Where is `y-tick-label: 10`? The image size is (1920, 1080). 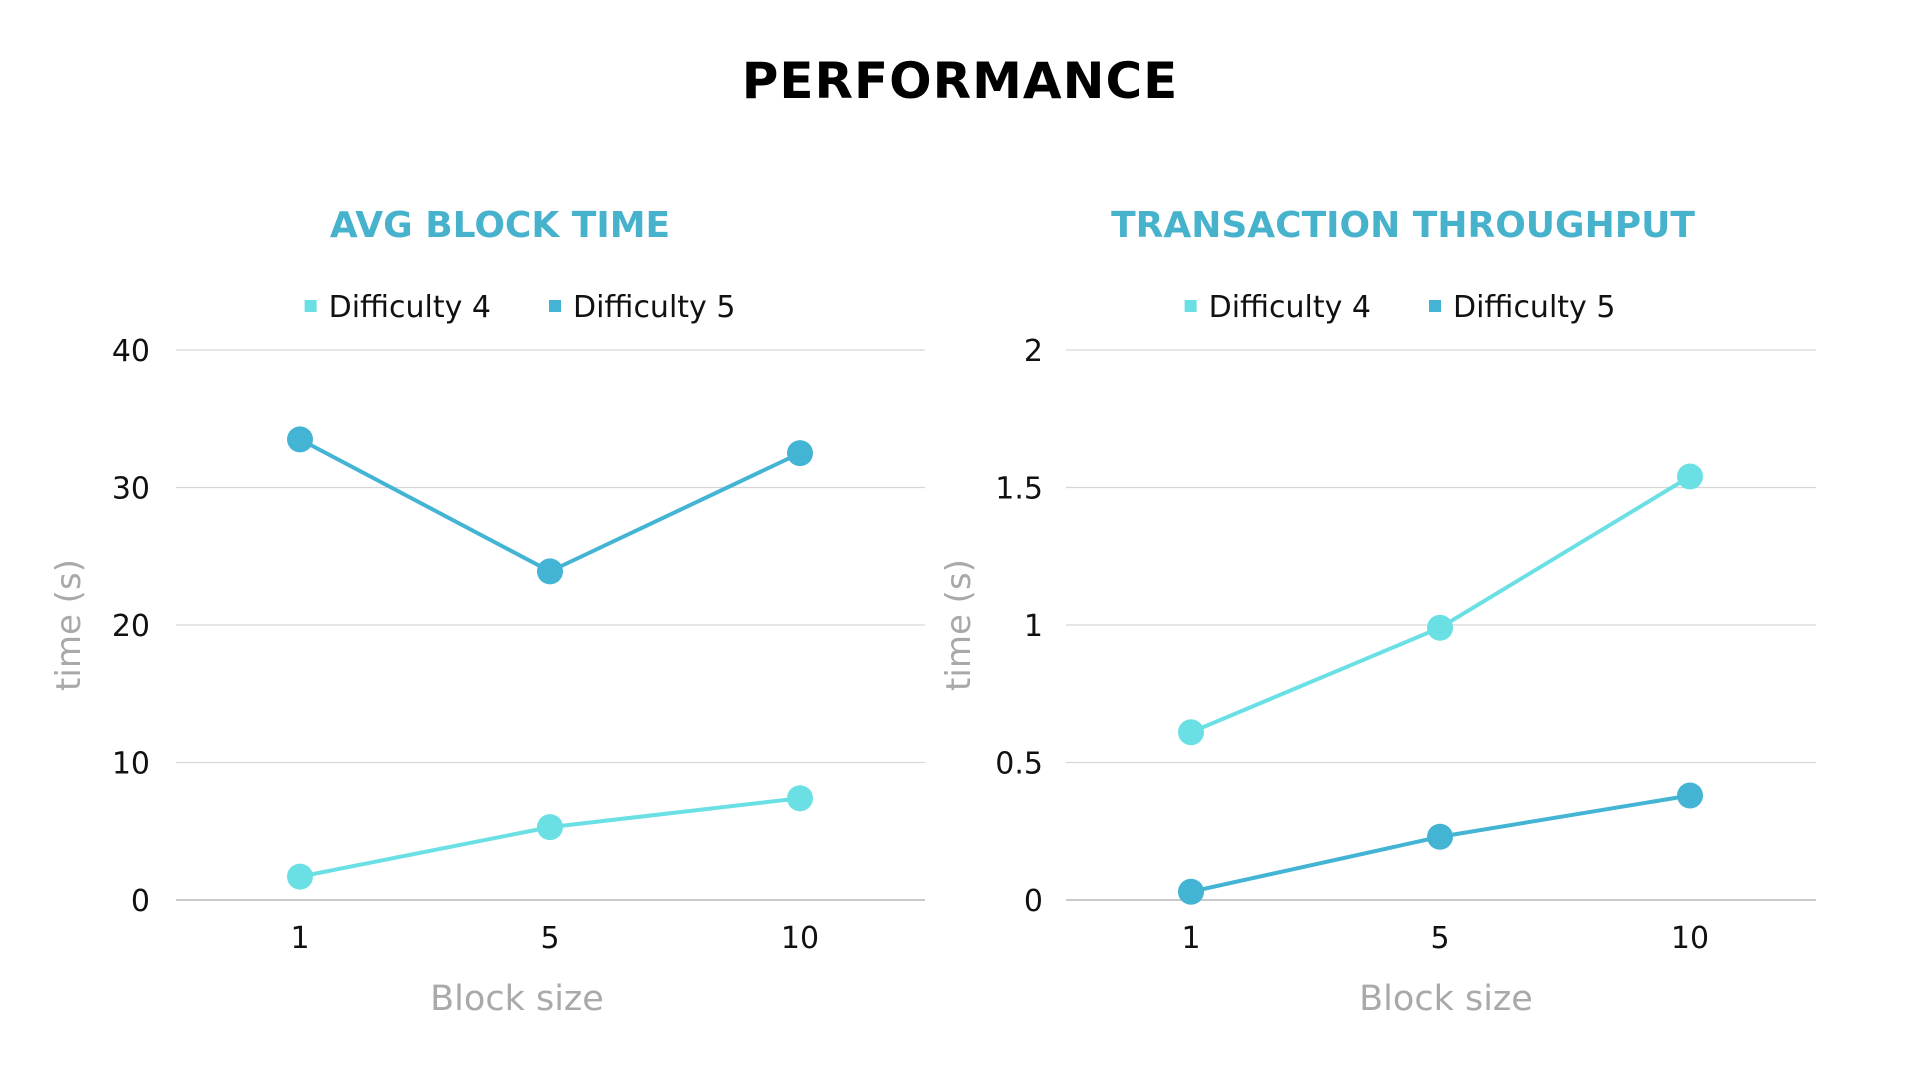 y-tick-label: 10 is located at coordinates (131, 764).